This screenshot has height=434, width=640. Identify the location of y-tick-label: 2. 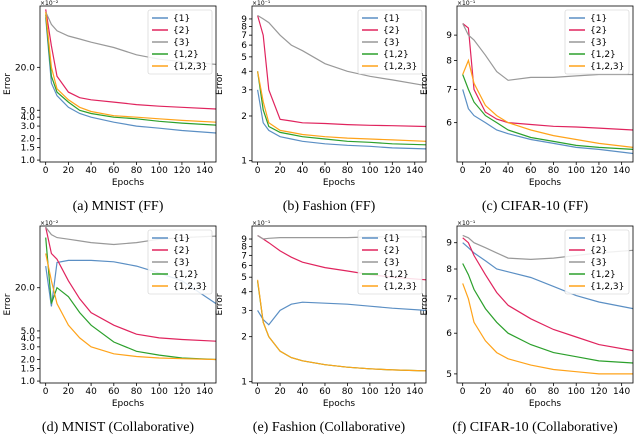
(244, 117).